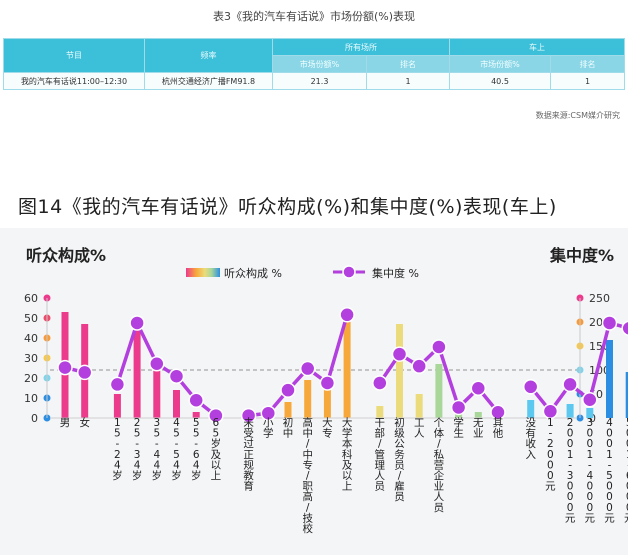  Describe the element at coordinates (361, 47) in the screenshot. I see `header-all-places: 所有场所` at that location.